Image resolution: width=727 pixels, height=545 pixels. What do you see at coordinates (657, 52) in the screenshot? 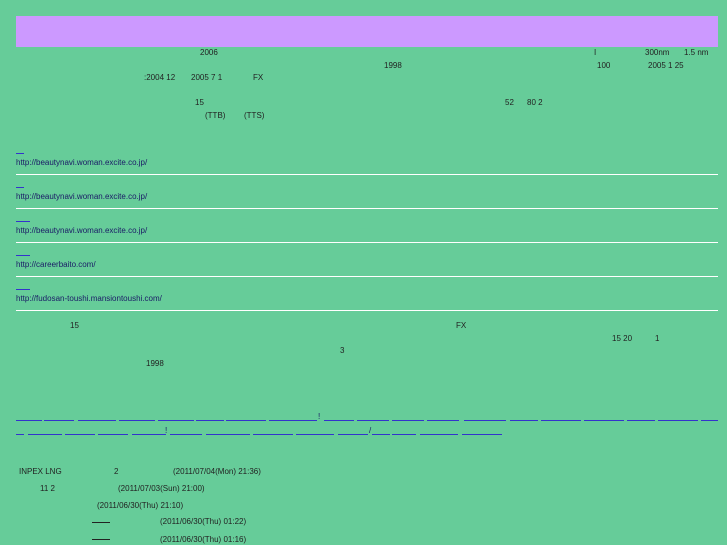
I see `intro-text-fragment: 300nm` at bounding box center [657, 52].